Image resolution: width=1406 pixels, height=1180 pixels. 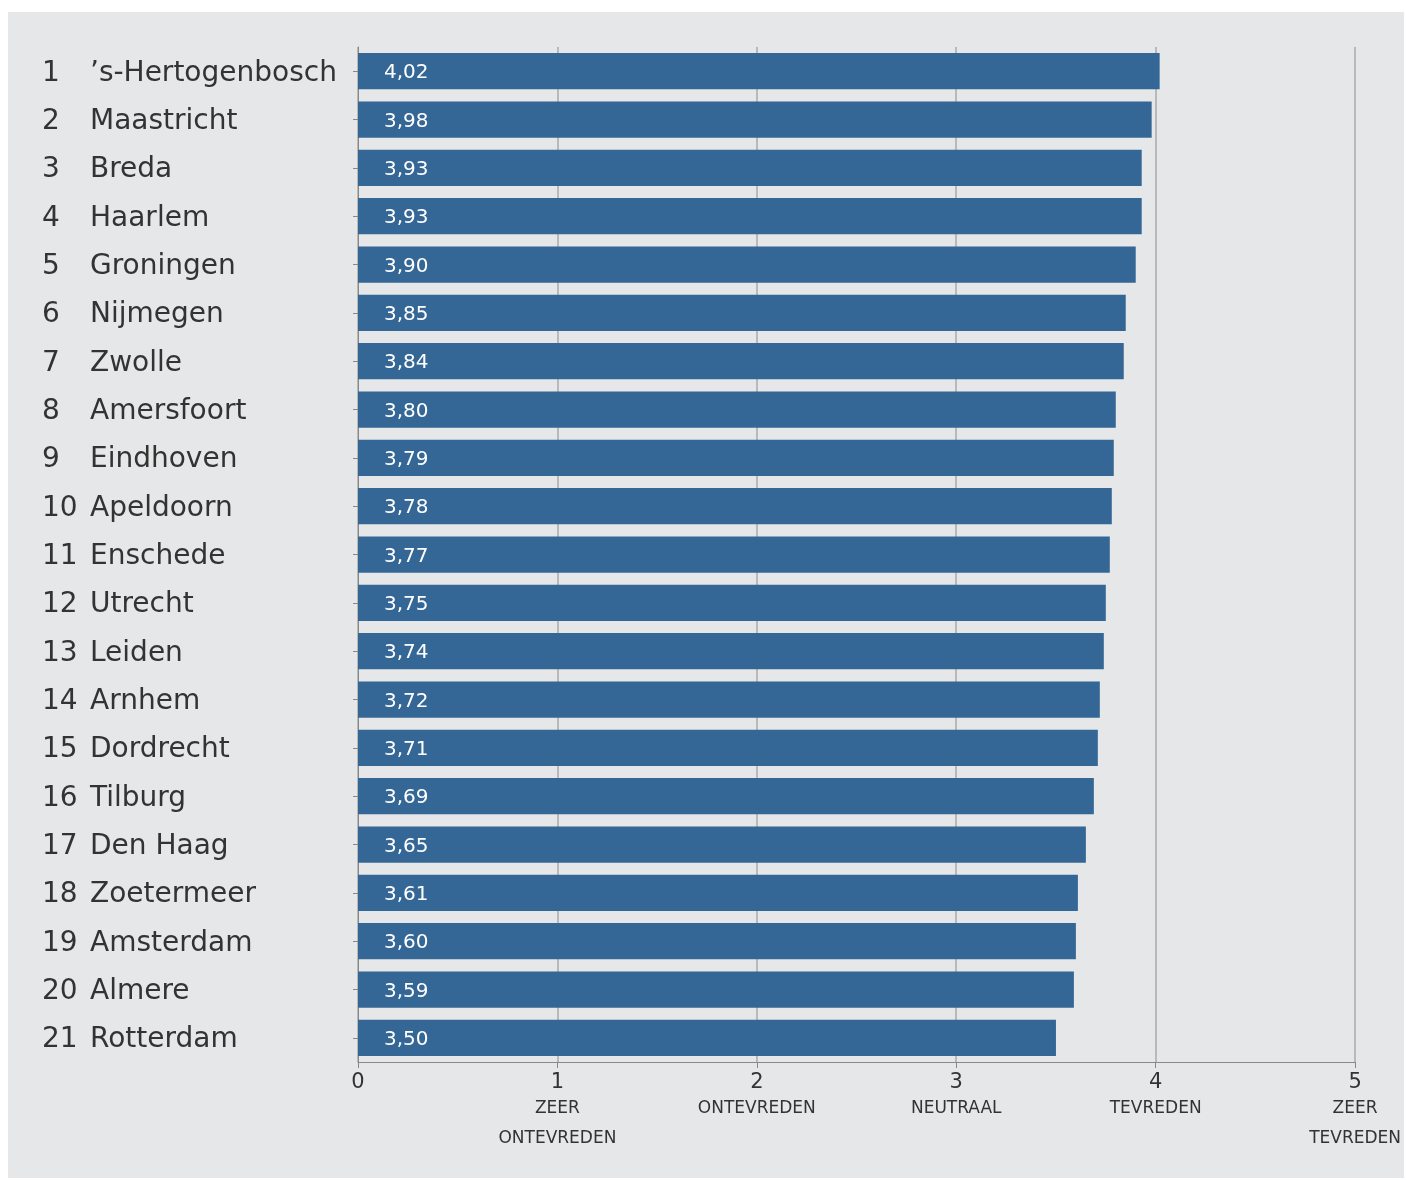 I want to click on data-label: 3,84, so click(x=406, y=361).